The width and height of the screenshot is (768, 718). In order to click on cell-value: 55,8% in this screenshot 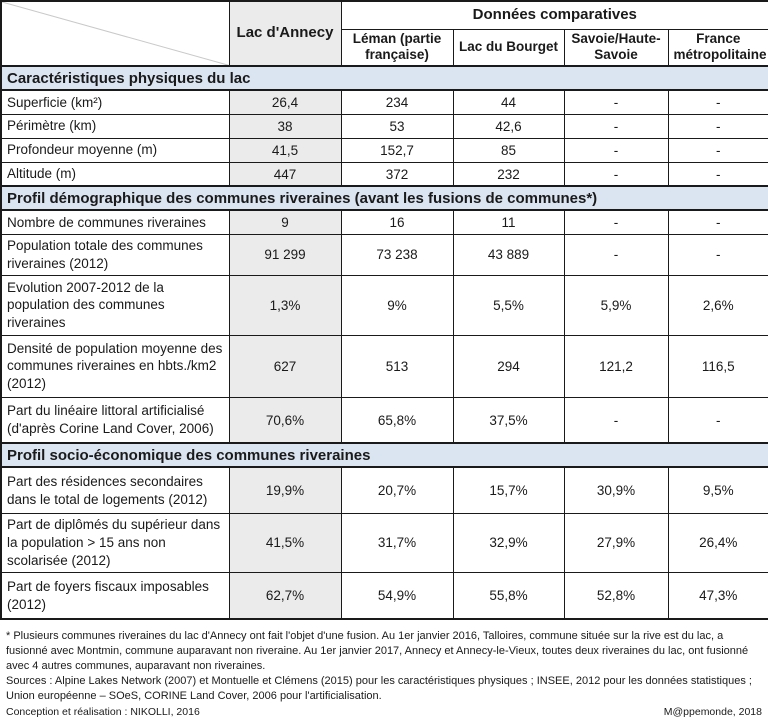, I will do `click(508, 595)`.